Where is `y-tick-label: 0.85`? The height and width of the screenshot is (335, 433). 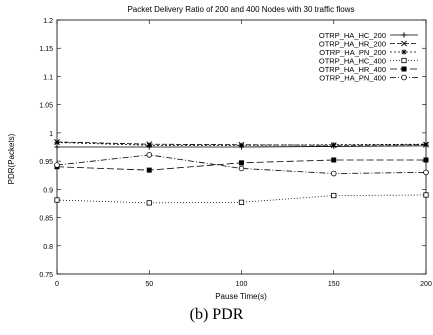 y-tick-label: 0.85 is located at coordinates (46, 219).